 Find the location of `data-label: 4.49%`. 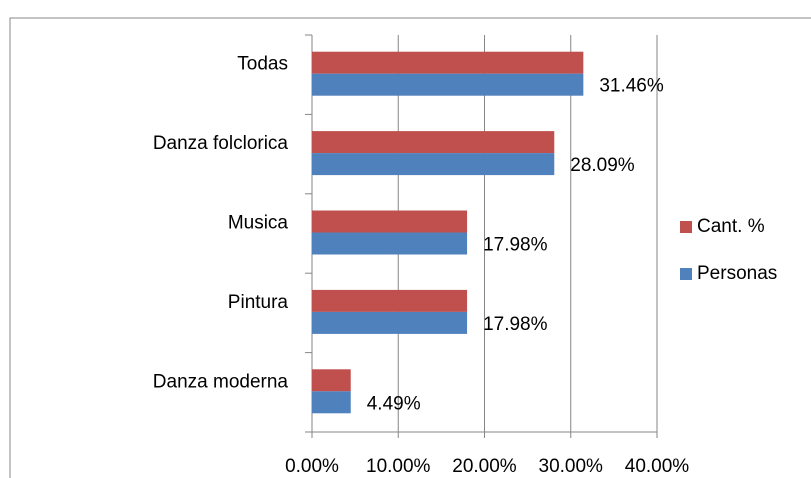

data-label: 4.49% is located at coordinates (394, 403).